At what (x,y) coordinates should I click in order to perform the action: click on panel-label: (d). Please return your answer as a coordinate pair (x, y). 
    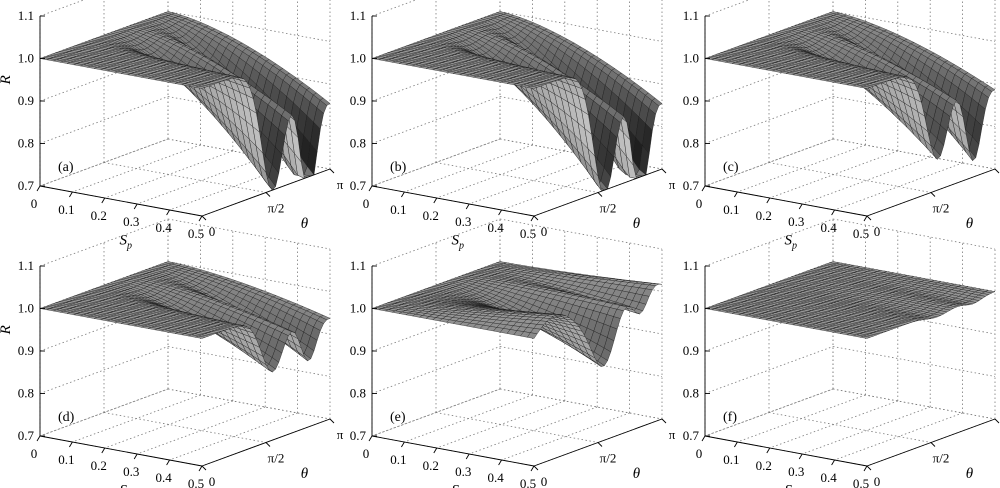
    Looking at the image, I should click on (66, 417).